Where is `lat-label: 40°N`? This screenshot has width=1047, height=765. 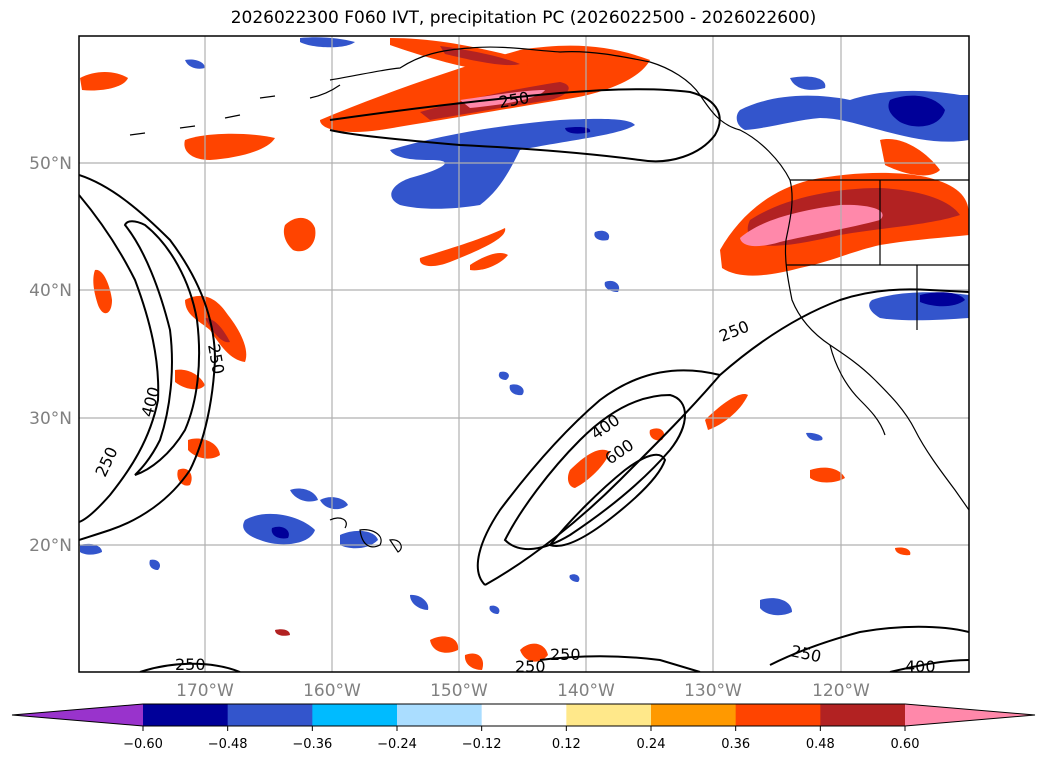
lat-label: 40°N is located at coordinates (50, 291).